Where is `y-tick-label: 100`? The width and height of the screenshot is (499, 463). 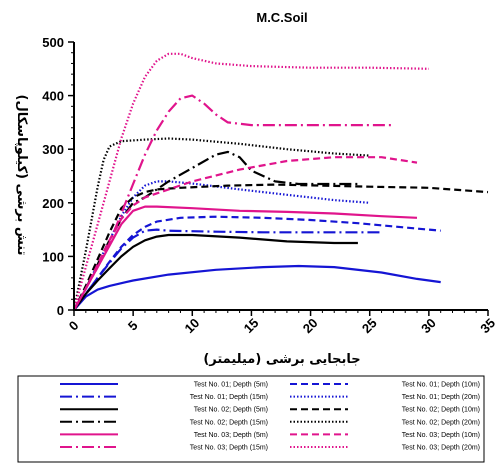
y-tick-label: 100 is located at coordinates (53, 256).